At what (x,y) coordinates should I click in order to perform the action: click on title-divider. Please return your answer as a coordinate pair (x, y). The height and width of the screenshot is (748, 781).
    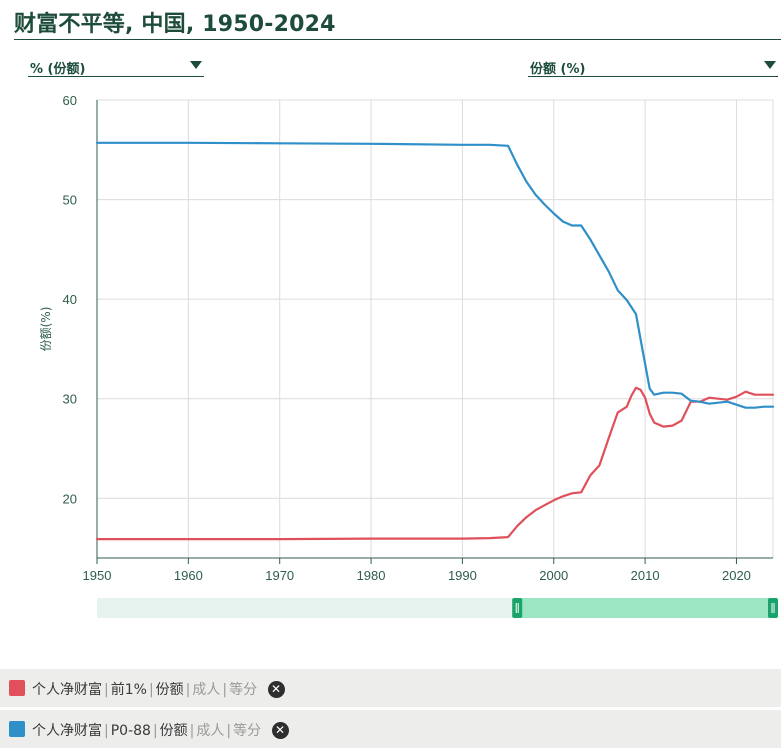
    Looking at the image, I should click on (397, 39).